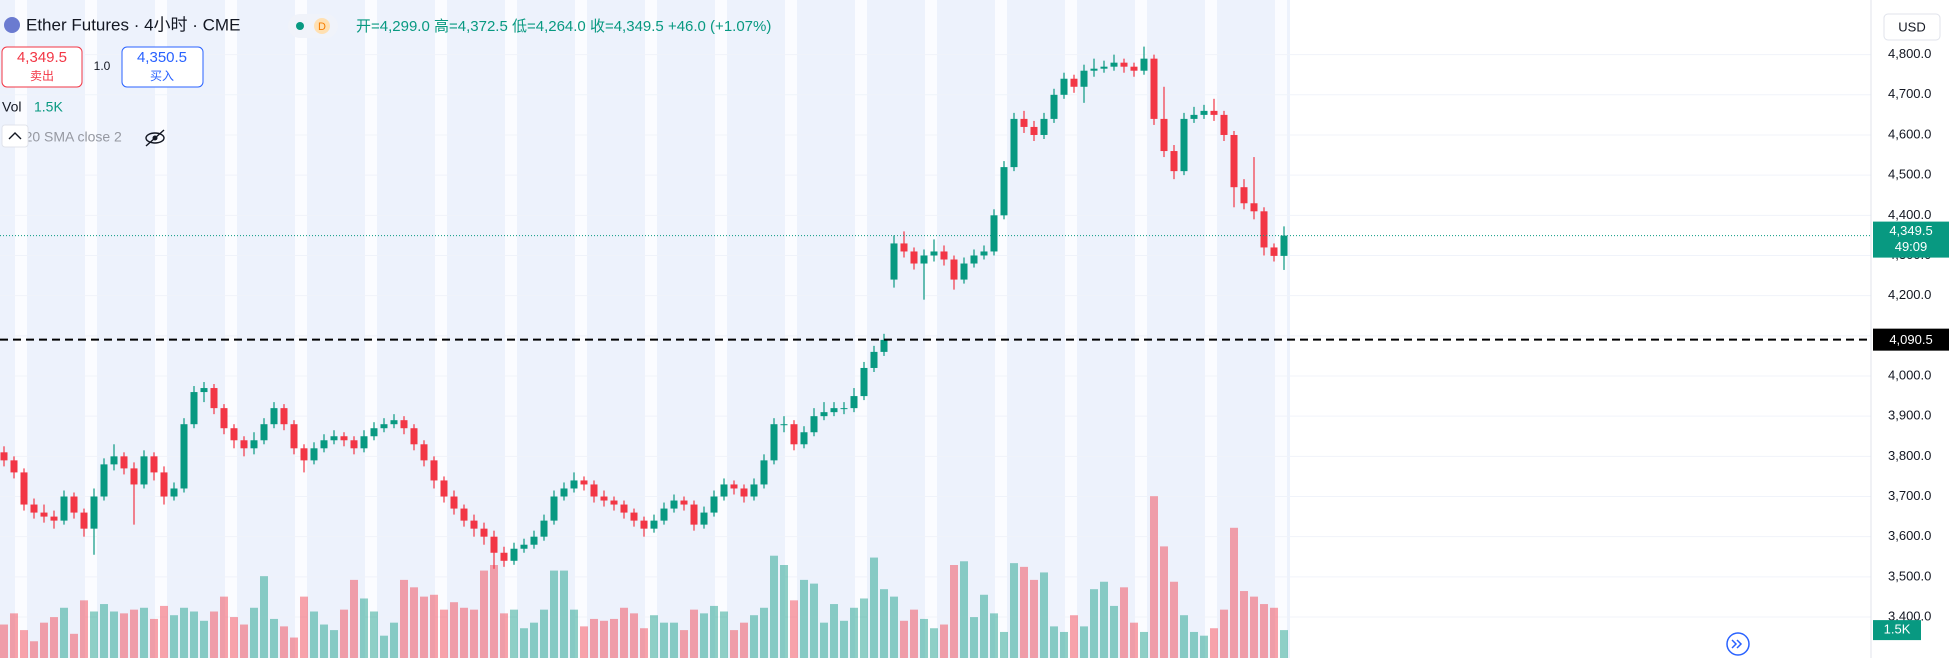  What do you see at coordinates (1909, 53) in the screenshot?
I see `y-tick-label: 4,800.0` at bounding box center [1909, 53].